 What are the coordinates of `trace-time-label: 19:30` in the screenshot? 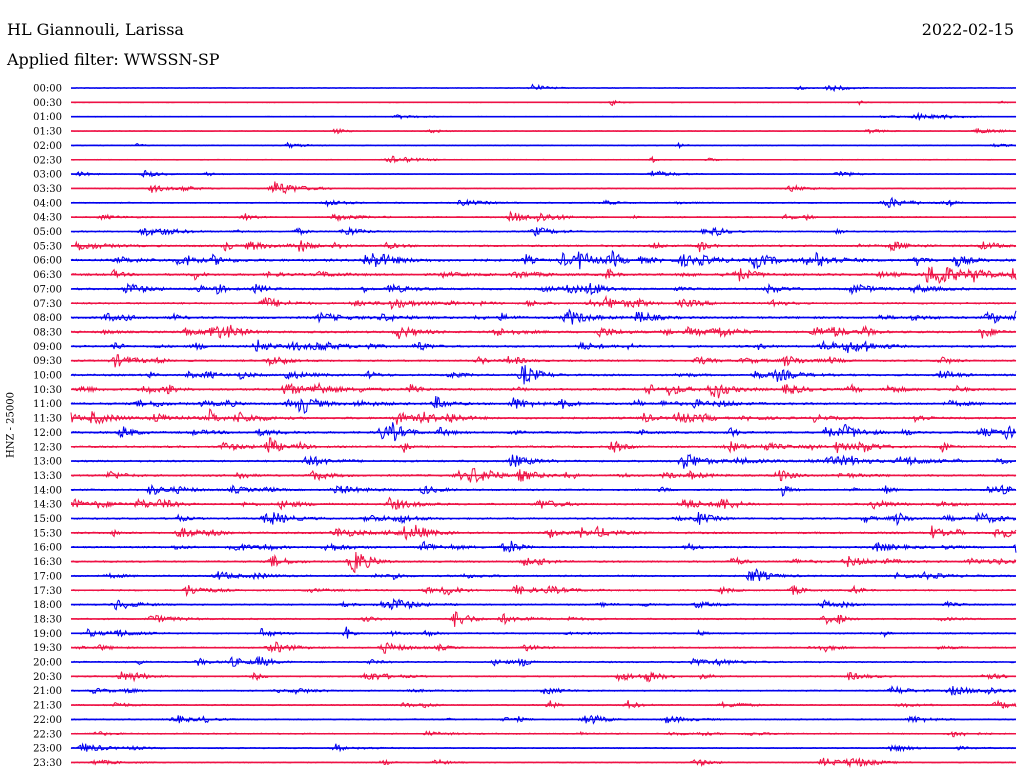 It's located at (47, 648).